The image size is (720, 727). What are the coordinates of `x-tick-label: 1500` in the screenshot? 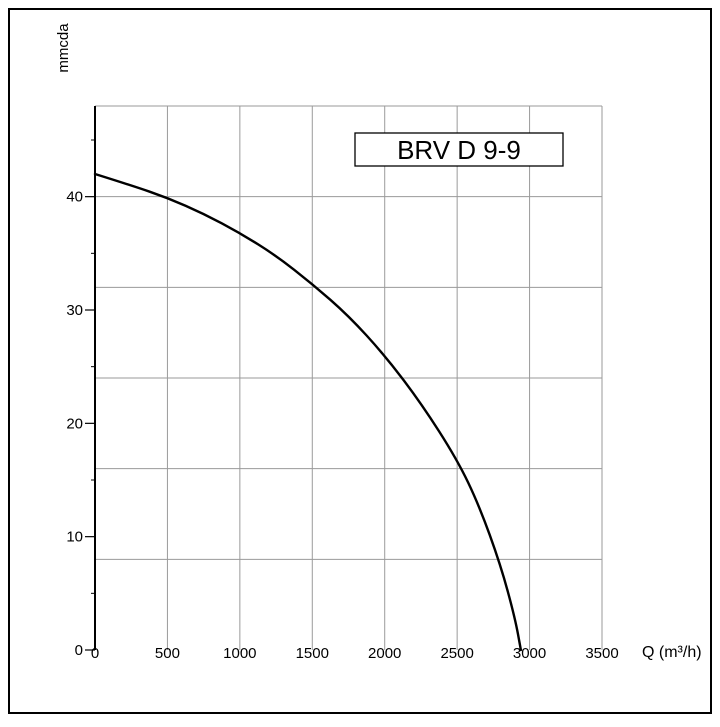 It's located at (312, 653).